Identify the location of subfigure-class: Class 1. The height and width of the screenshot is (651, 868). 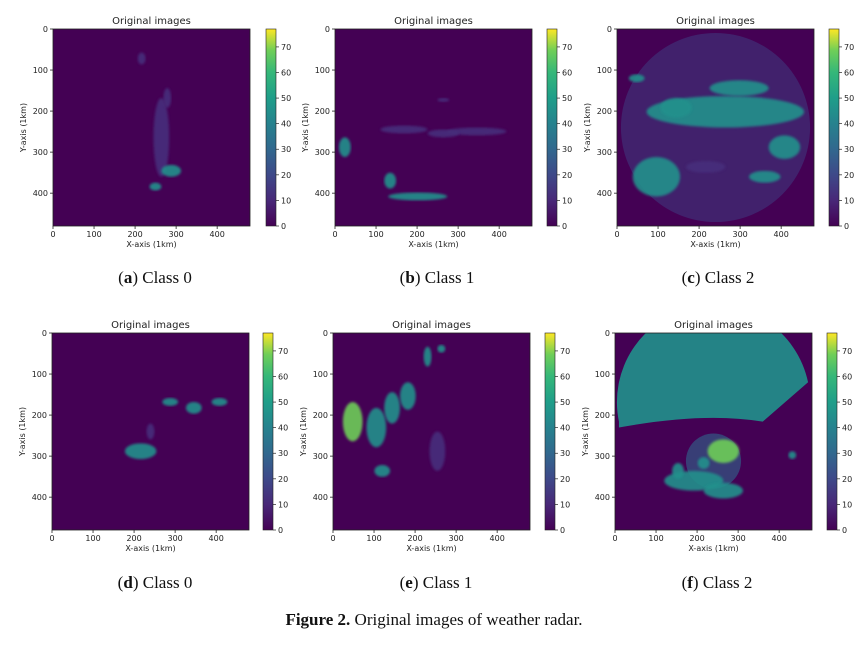
(447, 277).